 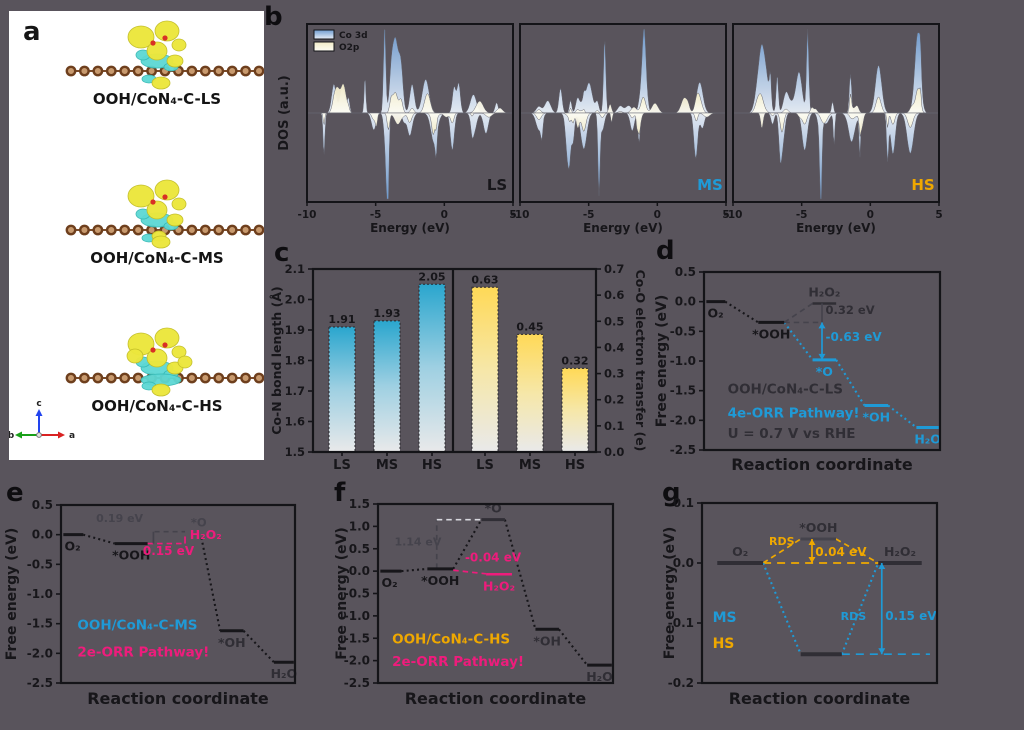 What do you see at coordinates (530, 393) in the screenshot?
I see `bar-co-o-ms` at bounding box center [530, 393].